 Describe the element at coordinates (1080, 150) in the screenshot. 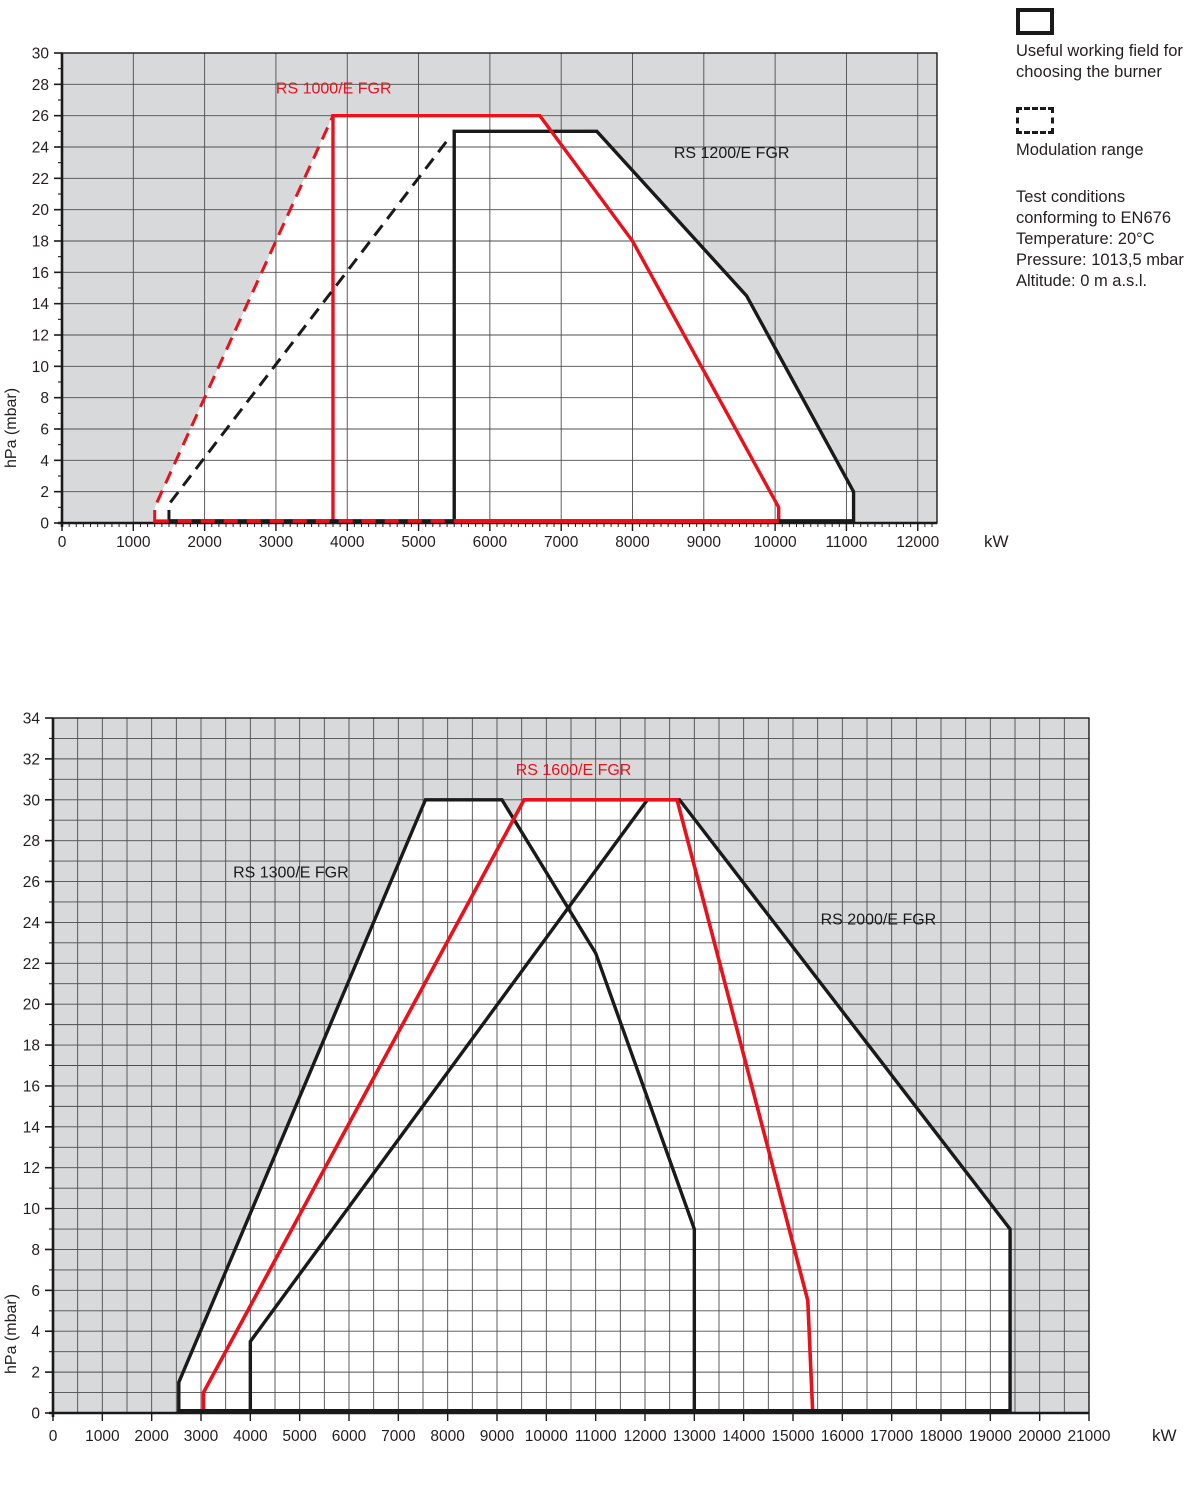

I see `modulation-range-label: Modulation range` at that location.